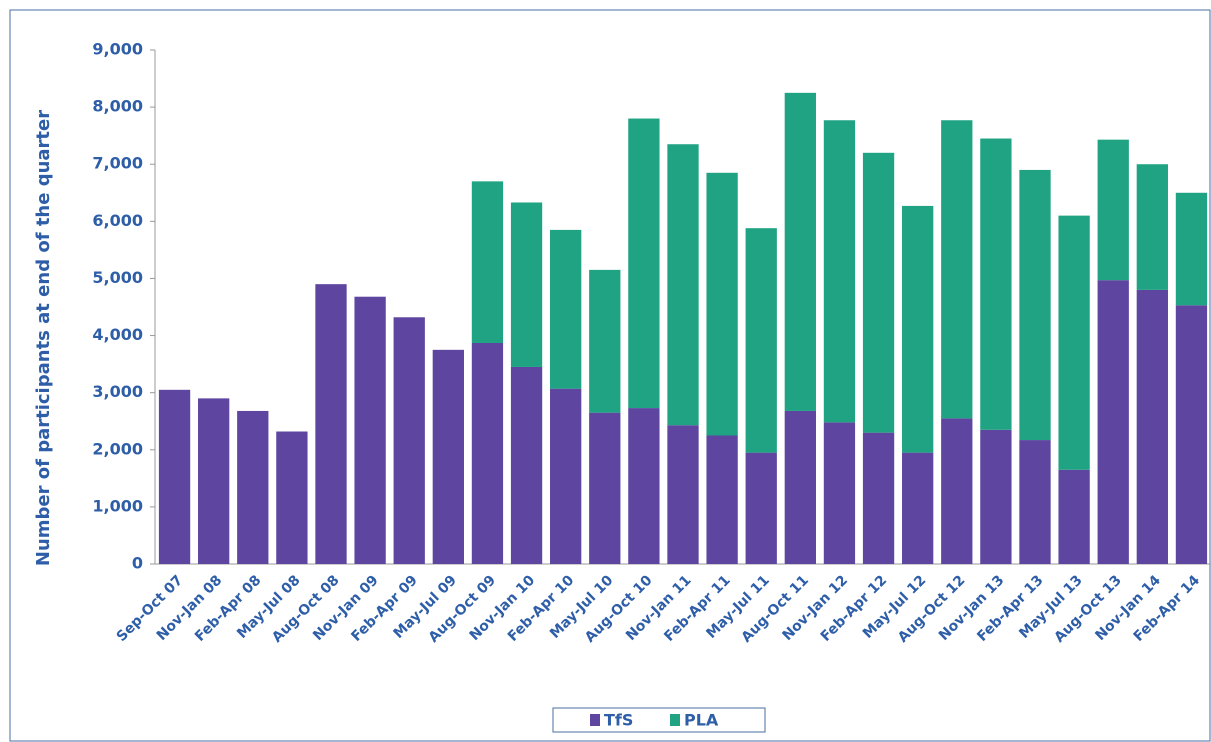 The image size is (1211, 742). Describe the element at coordinates (117, 163) in the screenshot. I see `y-tick-label: 7,000` at that location.